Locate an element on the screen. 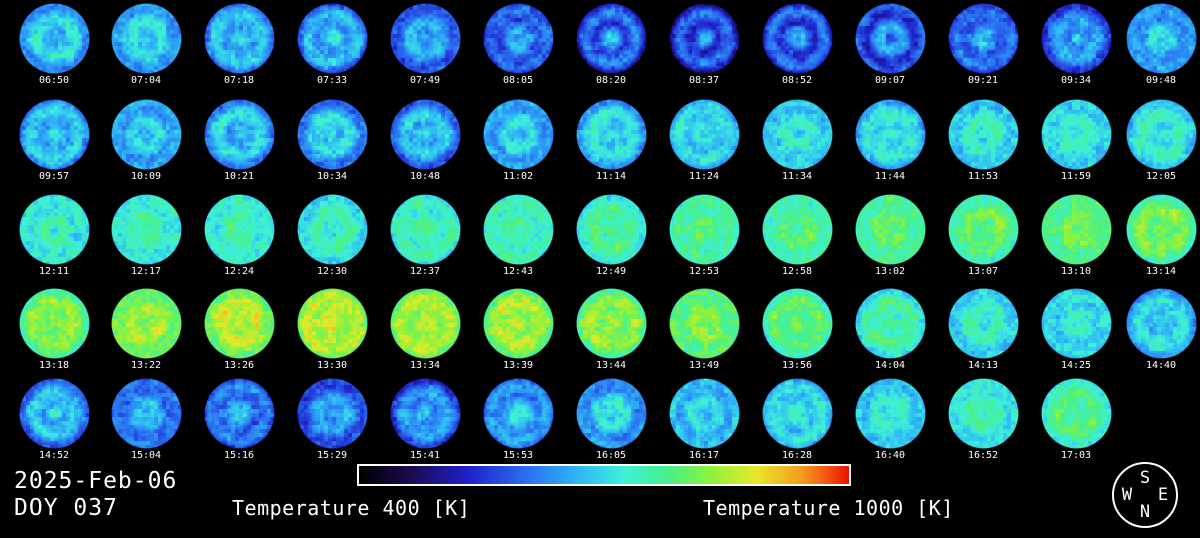 This screenshot has width=1200, height=538. disk-timestamp-label: 09:21 is located at coordinates (983, 80).